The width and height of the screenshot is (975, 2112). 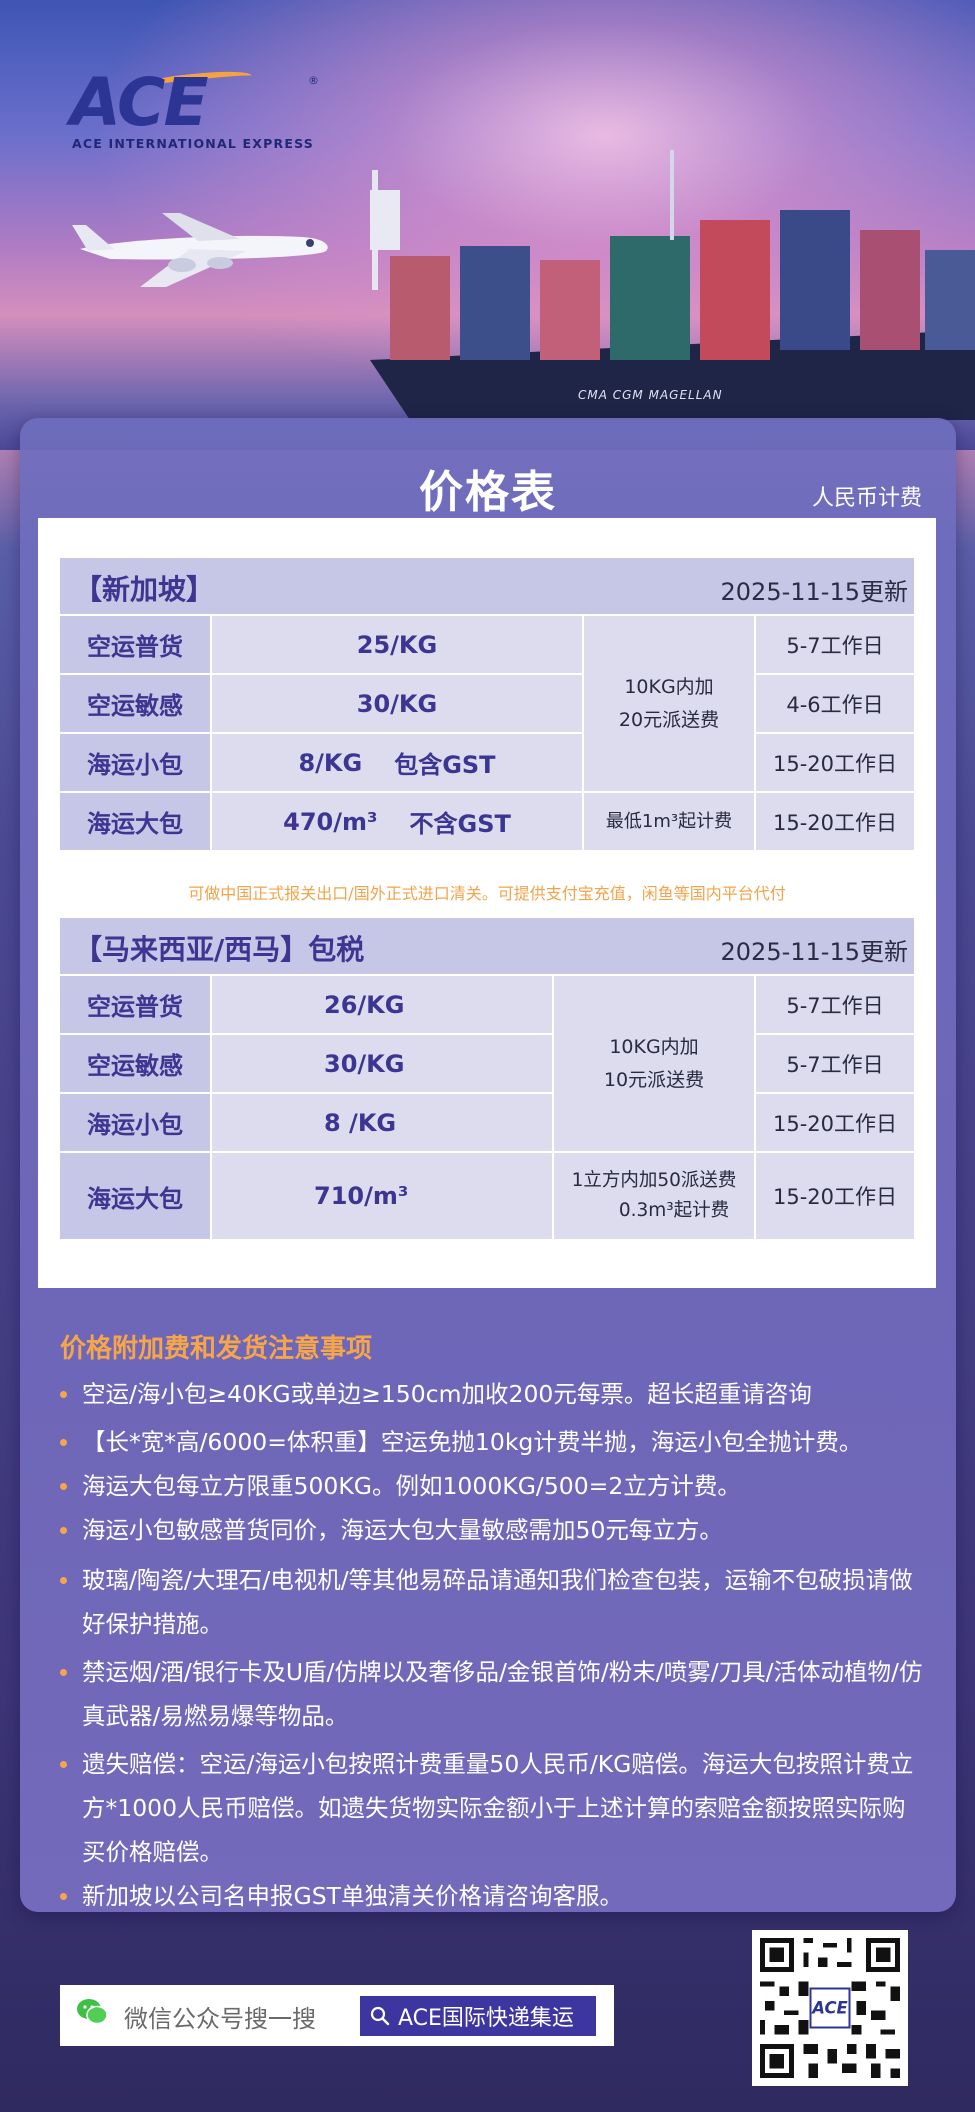 I want to click on customs-note: 可做中国正式报关出口/国外正式进口清关。可提供支付宝充值，闲鱼等国内平台代付, so click(x=487, y=893).